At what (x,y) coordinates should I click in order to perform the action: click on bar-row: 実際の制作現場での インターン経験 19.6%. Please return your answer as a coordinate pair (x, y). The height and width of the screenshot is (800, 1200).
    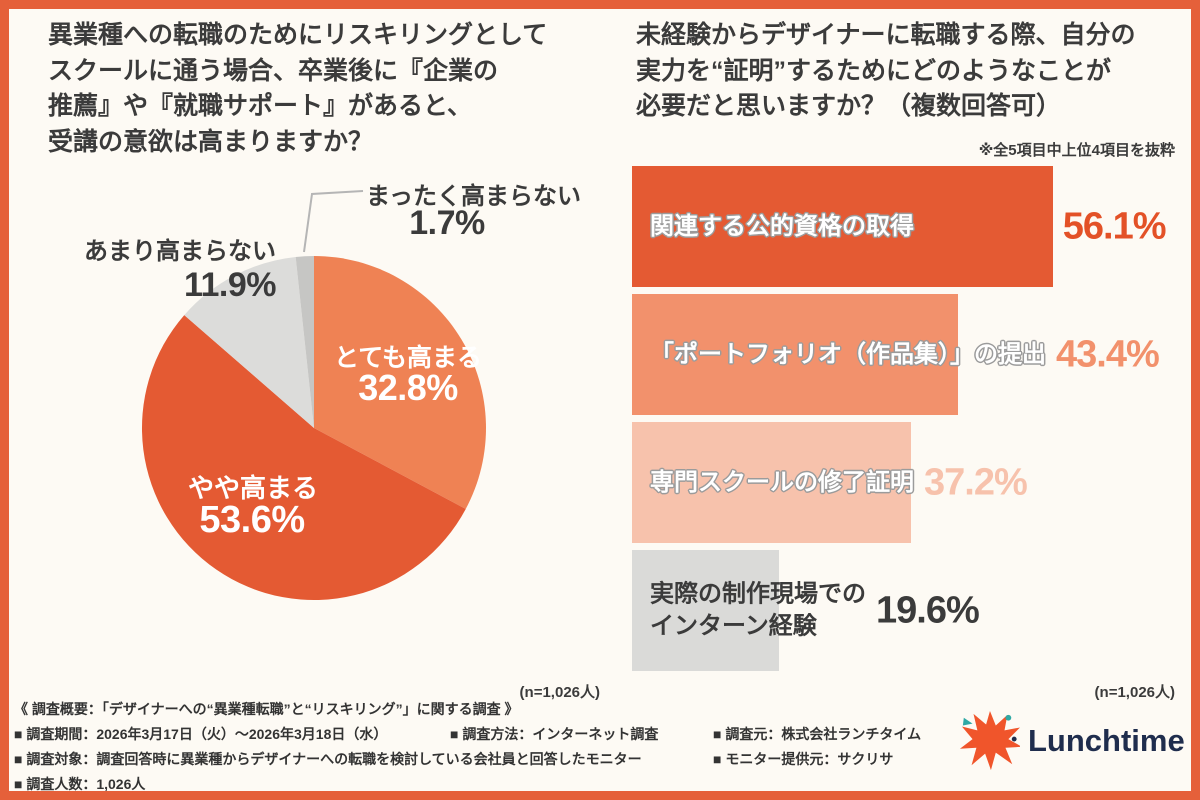
    Looking at the image, I should click on (906, 610).